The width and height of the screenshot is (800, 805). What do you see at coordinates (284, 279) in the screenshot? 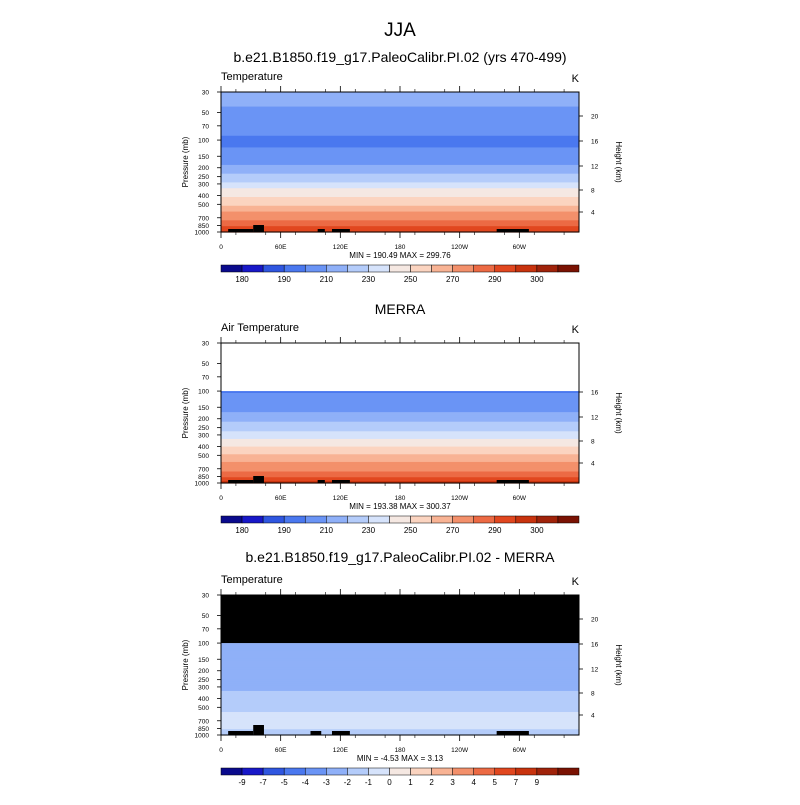
I see `colorbar-label: 190` at bounding box center [284, 279].